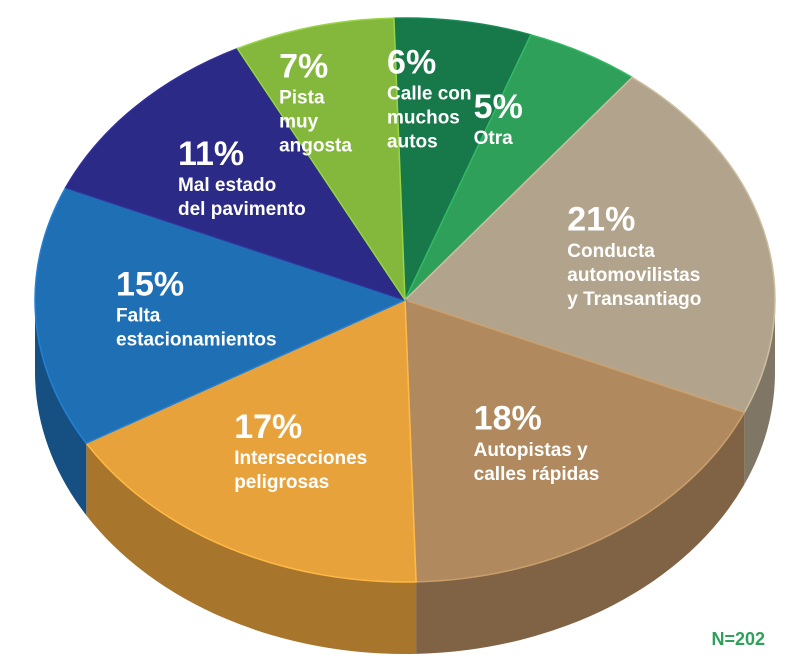 This screenshot has height=658, width=798. I want to click on value-label: 6%, so click(411, 62).